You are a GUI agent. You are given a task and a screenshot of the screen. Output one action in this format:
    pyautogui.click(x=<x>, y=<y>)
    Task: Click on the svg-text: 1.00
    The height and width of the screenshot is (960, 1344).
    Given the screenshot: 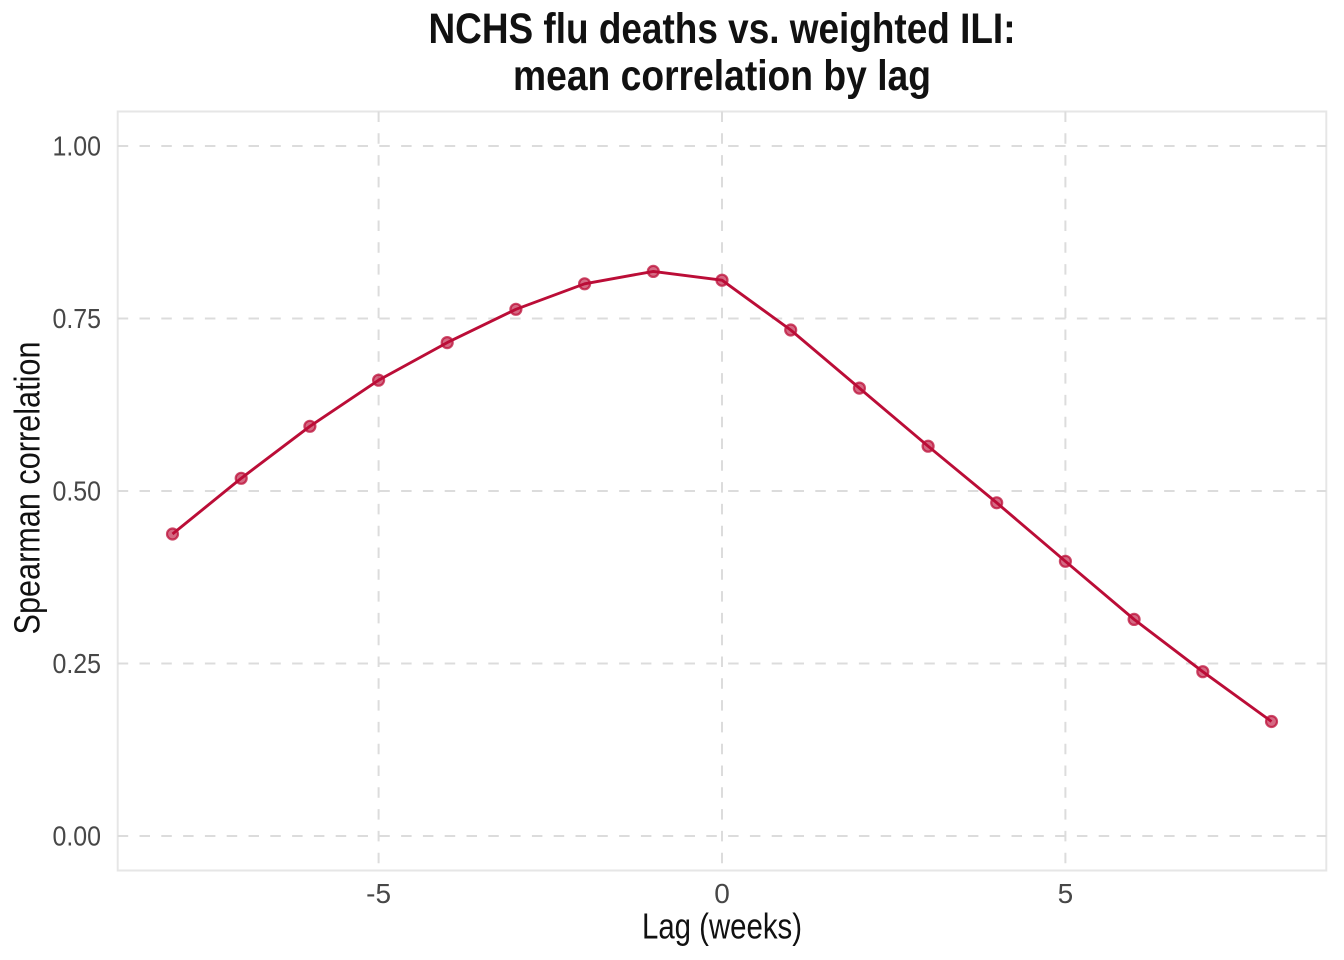 What is the action you would take?
    pyautogui.click(x=77, y=146)
    